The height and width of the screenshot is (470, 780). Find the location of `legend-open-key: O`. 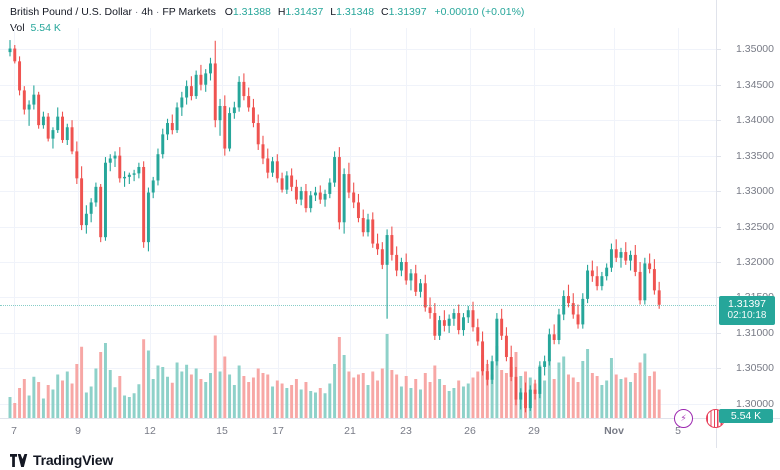

legend-open-key: O is located at coordinates (228, 12).